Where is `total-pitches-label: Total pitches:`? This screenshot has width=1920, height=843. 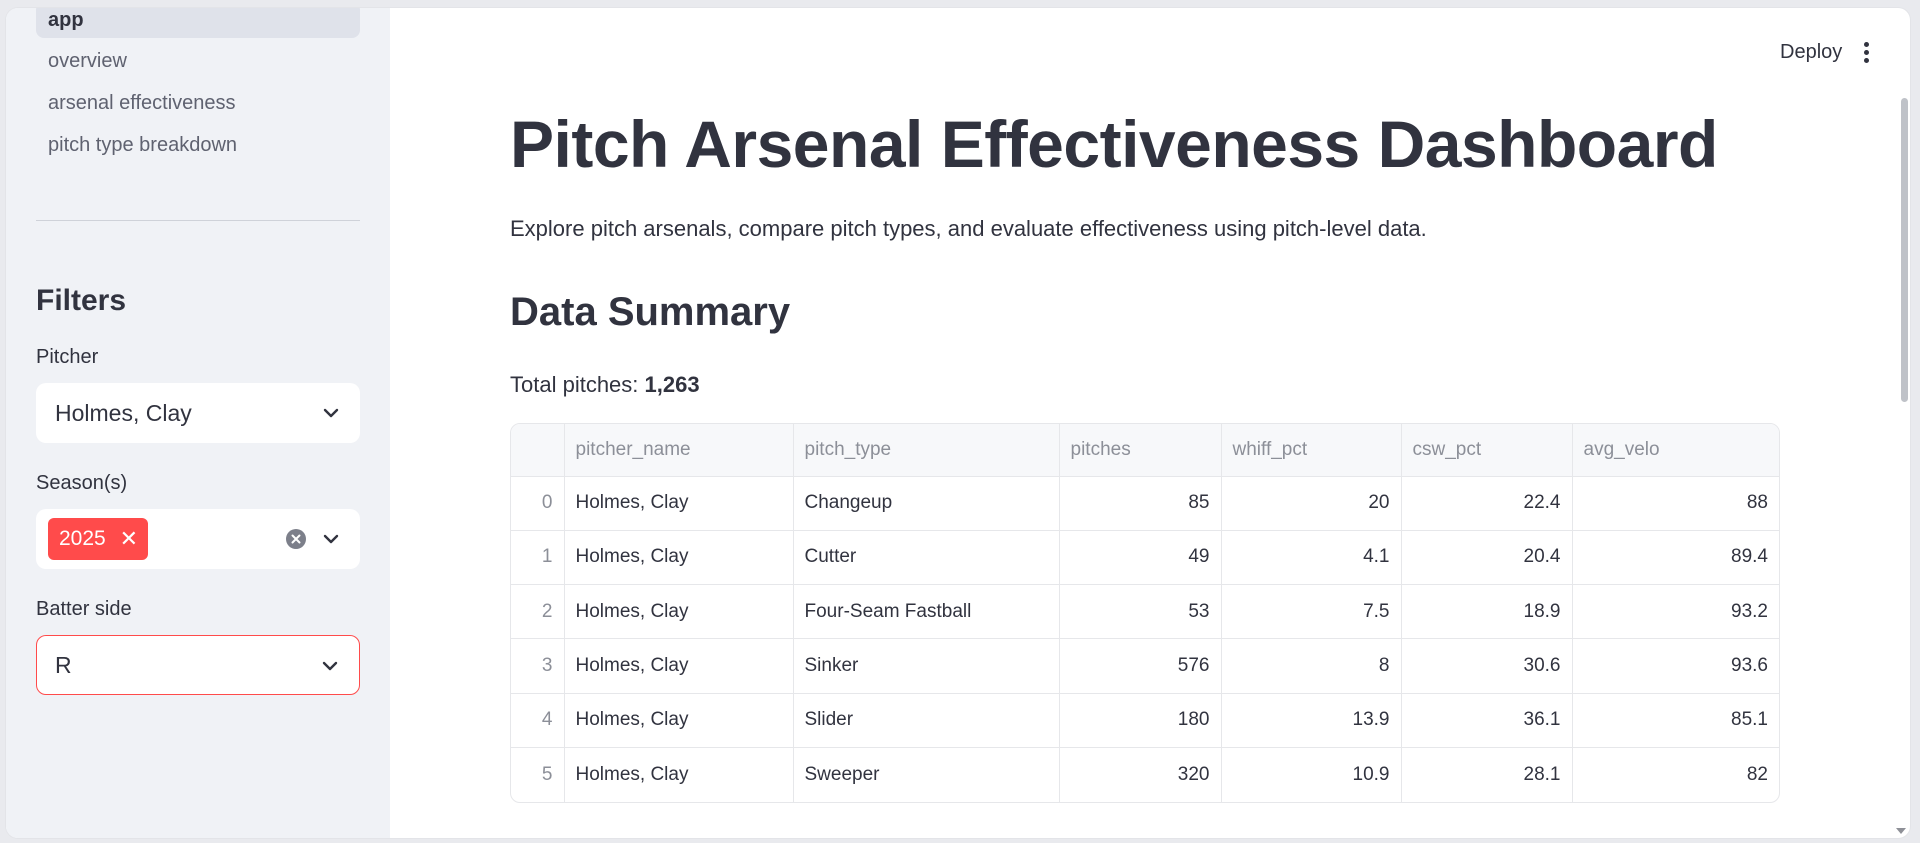
total-pitches-label: Total pitches: is located at coordinates (577, 384).